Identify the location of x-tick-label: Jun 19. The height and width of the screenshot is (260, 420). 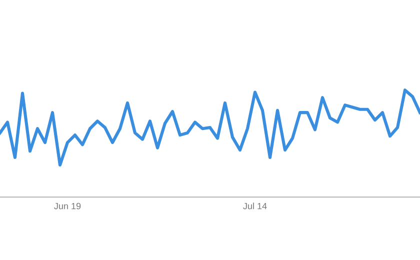
(67, 206).